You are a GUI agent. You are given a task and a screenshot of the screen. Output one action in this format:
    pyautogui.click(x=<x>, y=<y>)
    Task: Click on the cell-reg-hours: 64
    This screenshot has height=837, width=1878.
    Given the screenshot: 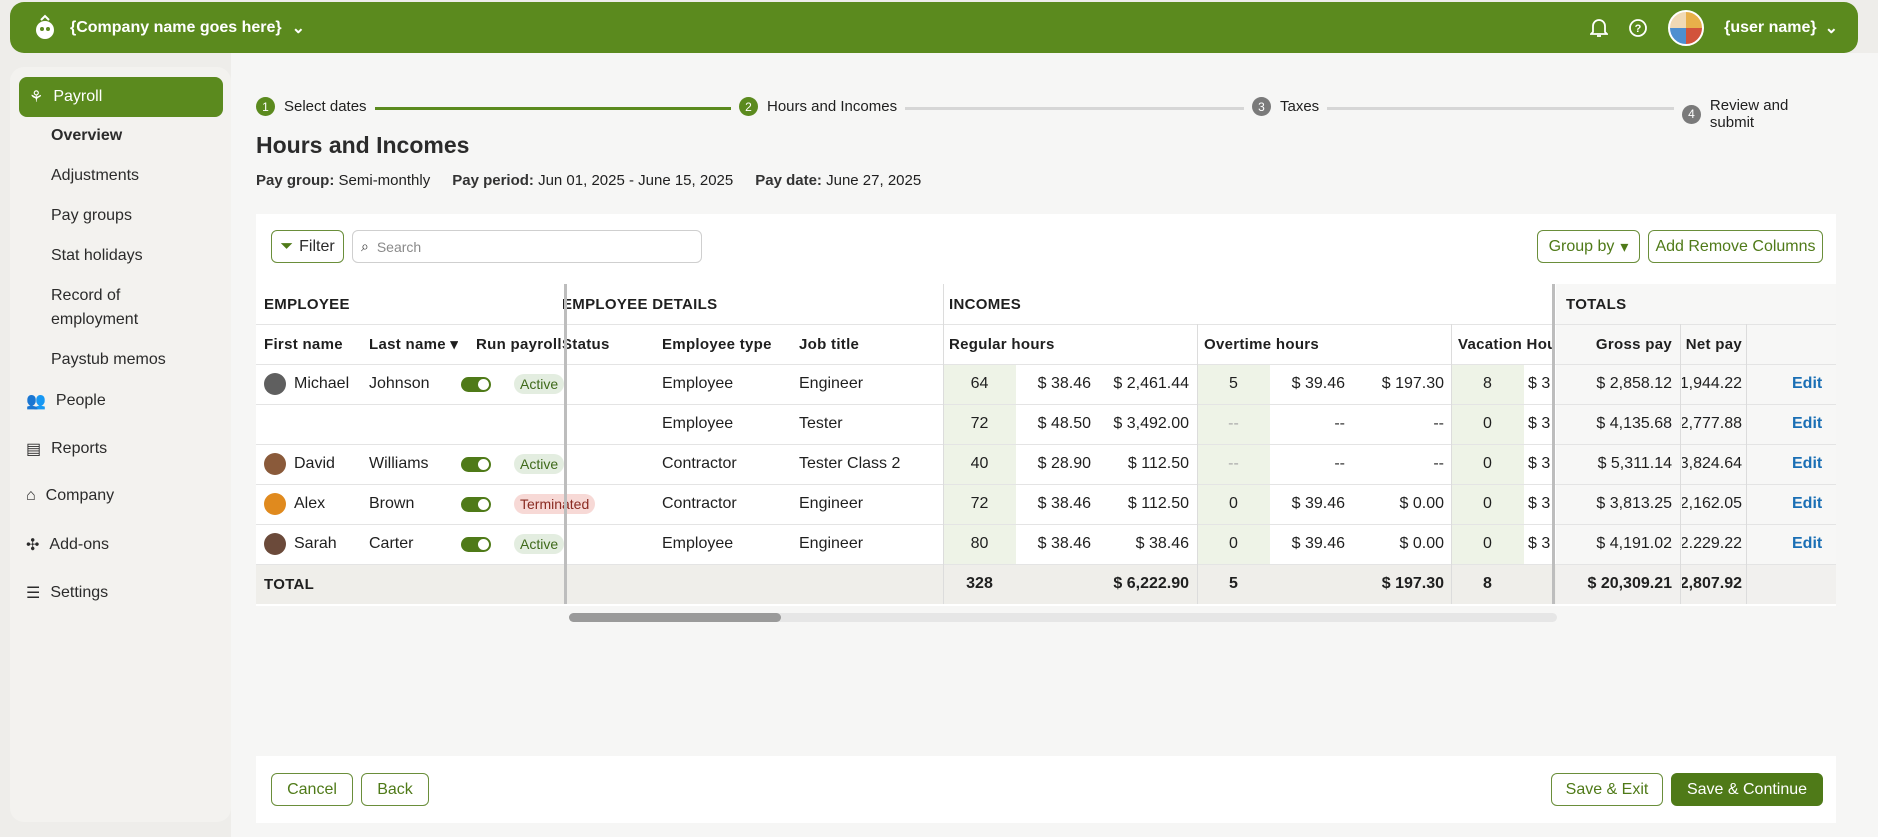 What is the action you would take?
    pyautogui.click(x=979, y=384)
    